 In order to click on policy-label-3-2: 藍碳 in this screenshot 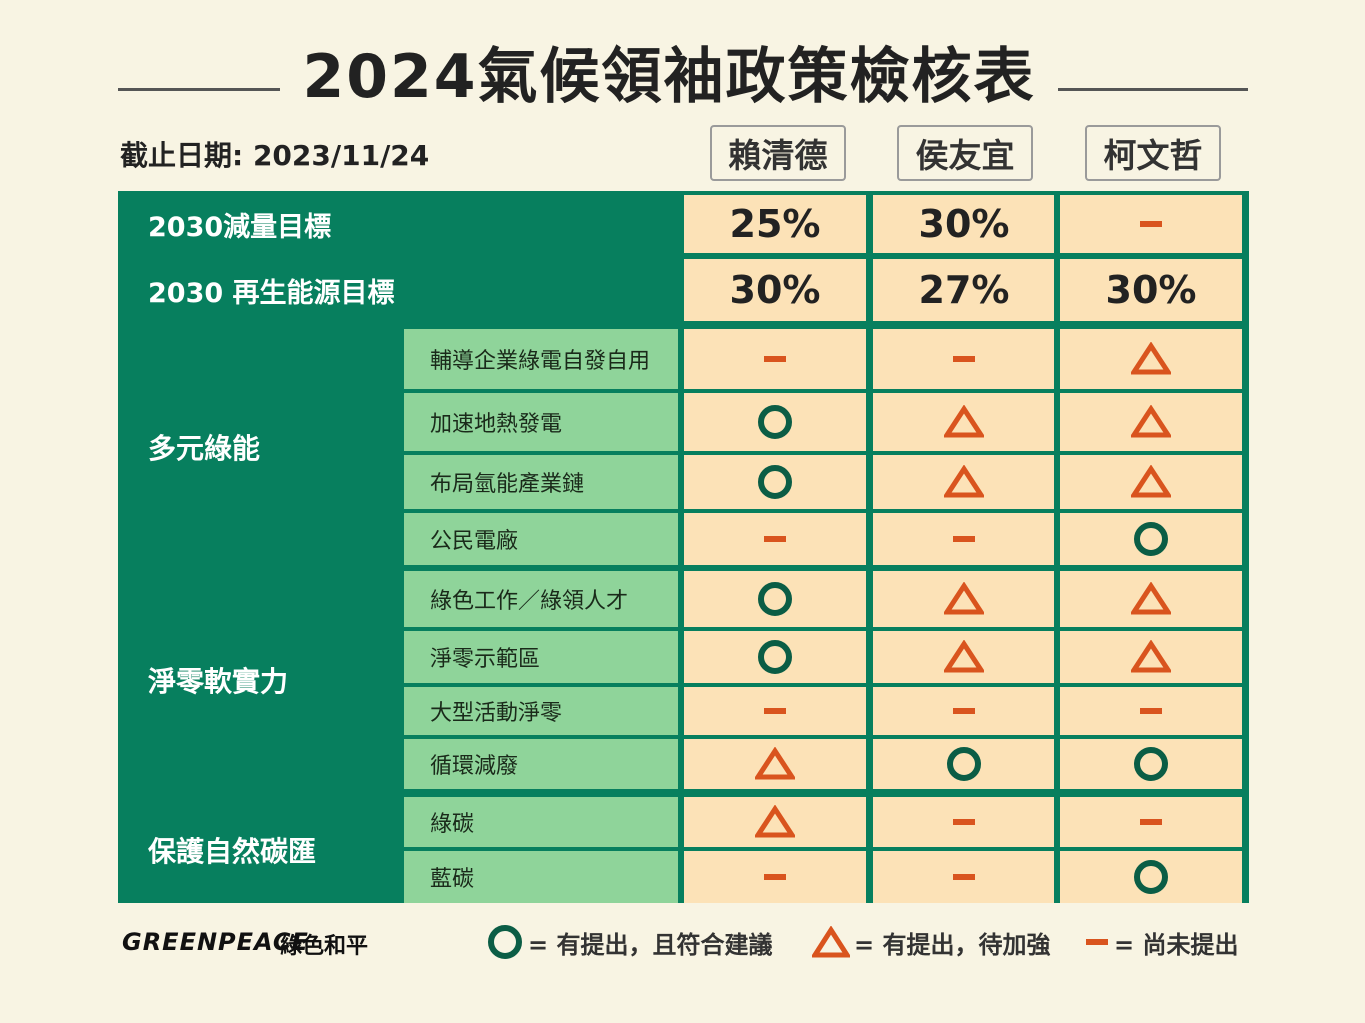, I will do `click(541, 877)`.